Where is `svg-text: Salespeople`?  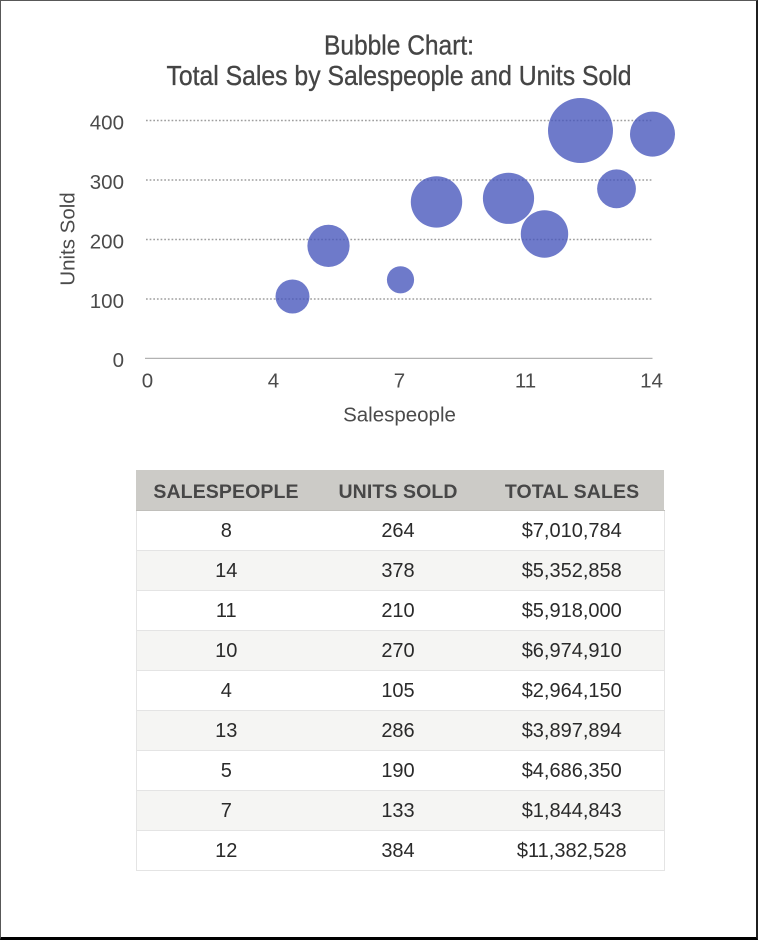 svg-text: Salespeople is located at coordinates (399, 414).